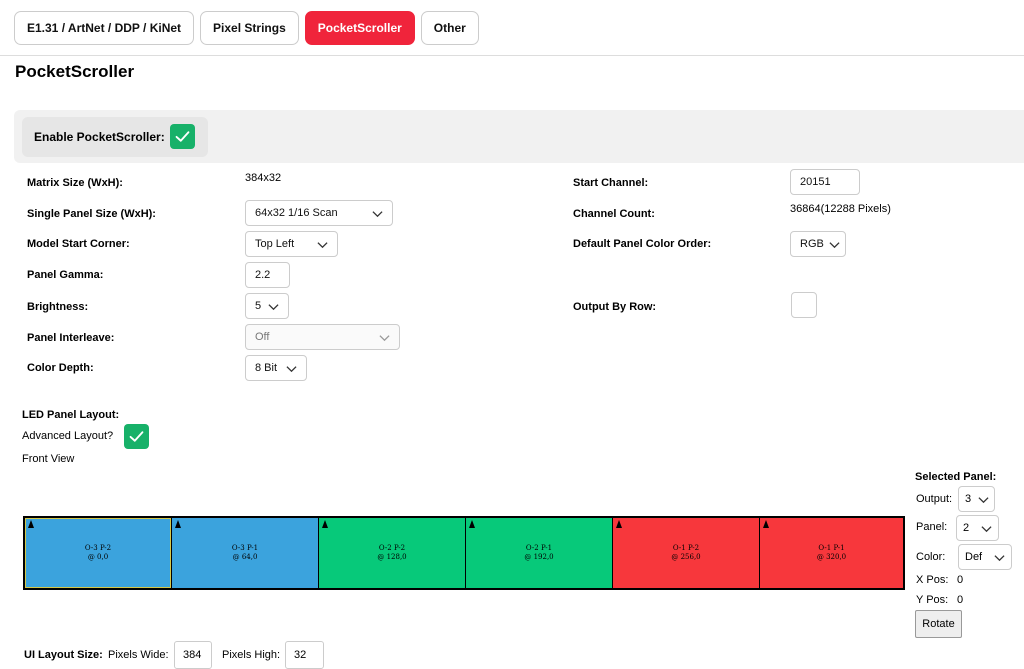  I want to click on panel-position: @ 320,0, so click(831, 557).